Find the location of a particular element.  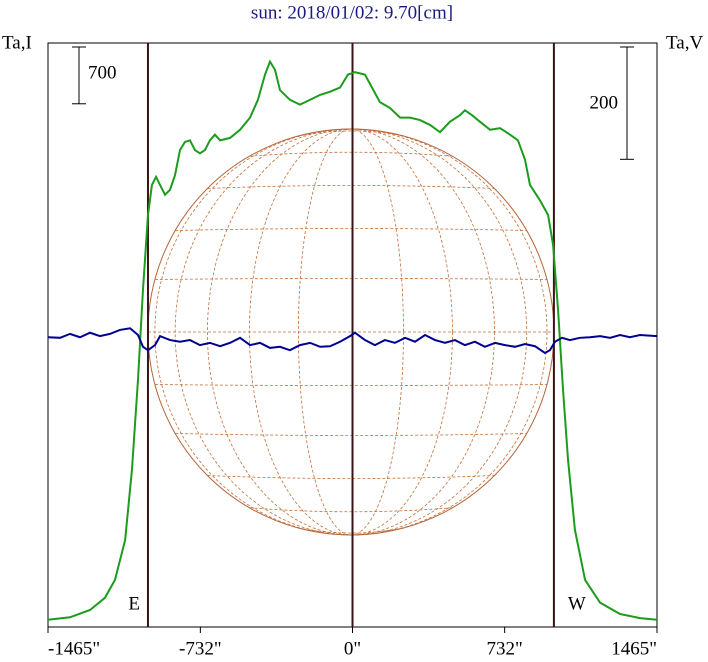

x-tick-label: -732" is located at coordinates (200, 648).